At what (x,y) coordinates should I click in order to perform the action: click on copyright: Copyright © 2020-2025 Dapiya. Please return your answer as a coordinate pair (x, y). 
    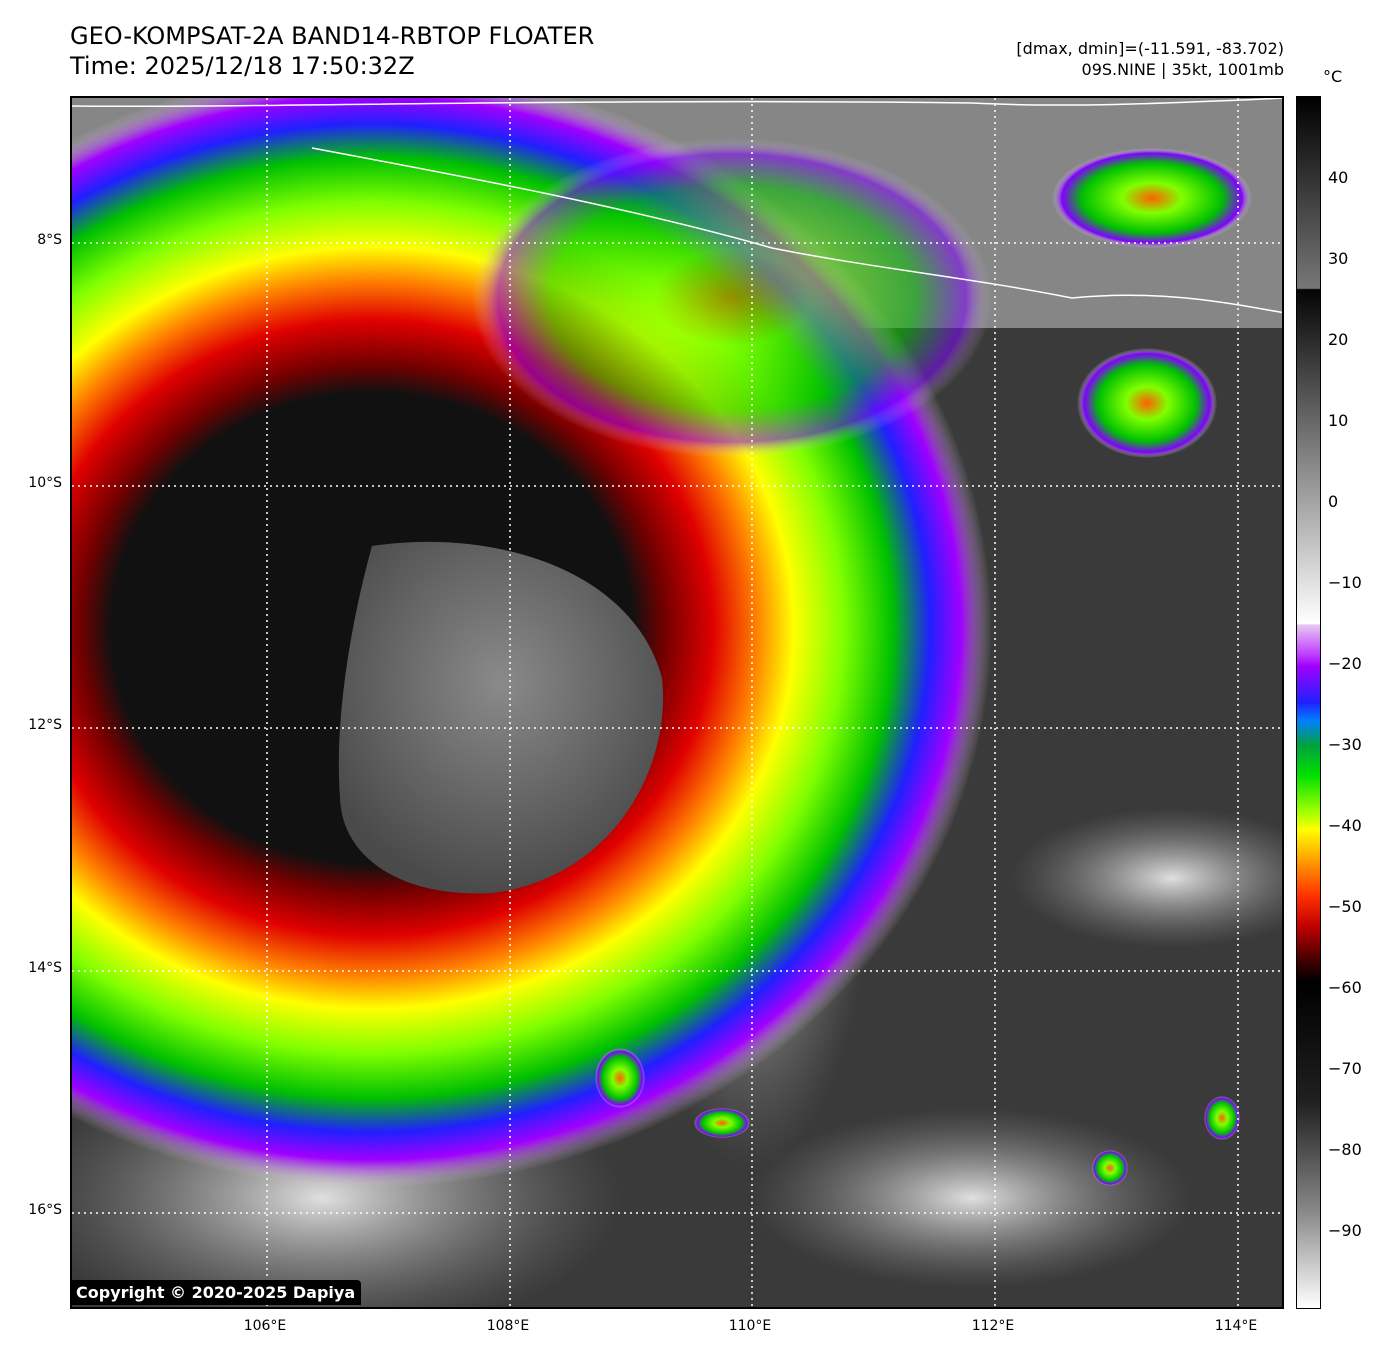
    Looking at the image, I should click on (216, 1292).